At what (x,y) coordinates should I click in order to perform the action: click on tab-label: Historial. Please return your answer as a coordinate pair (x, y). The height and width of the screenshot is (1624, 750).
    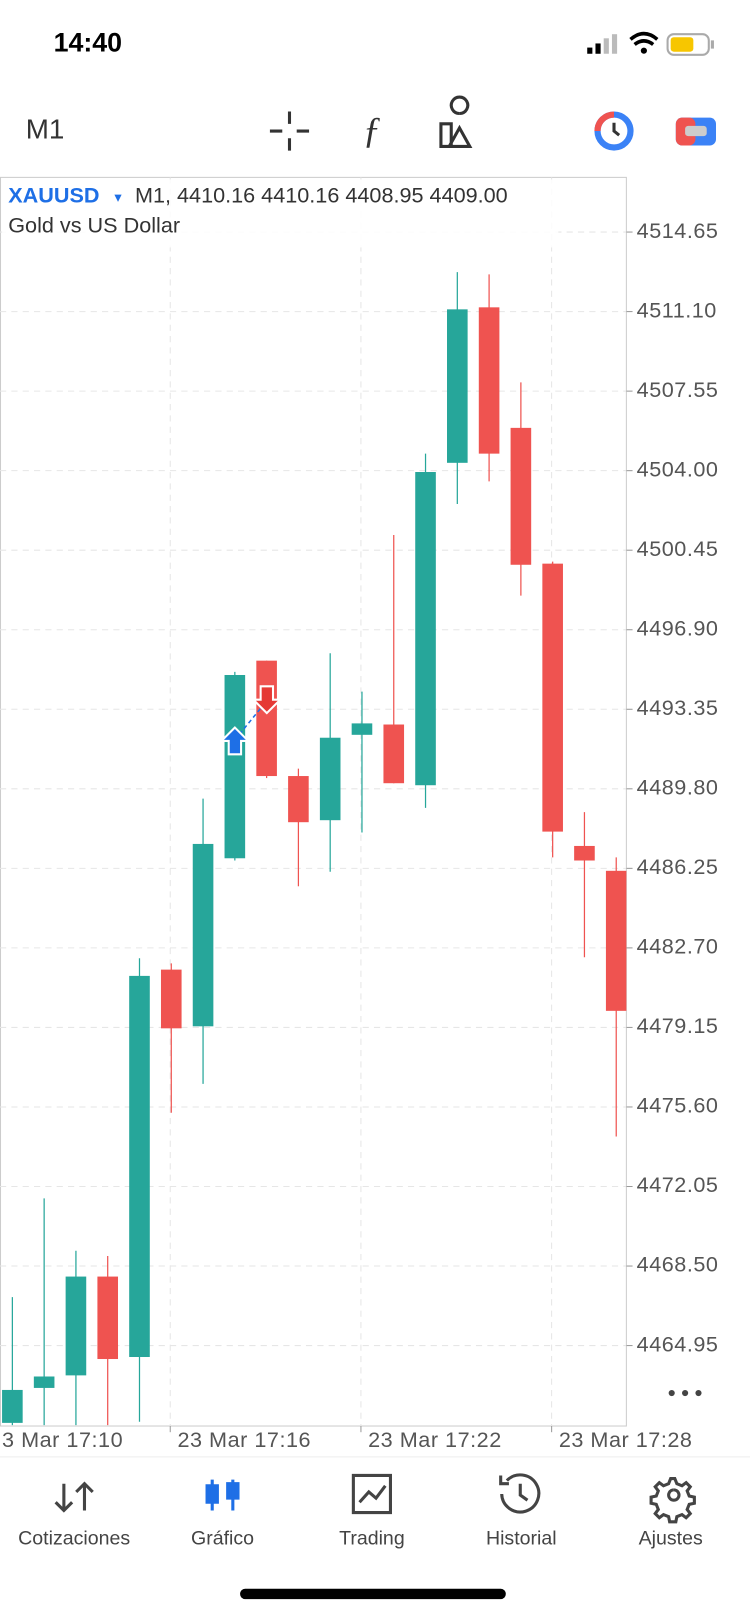
    Looking at the image, I should click on (521, 1539).